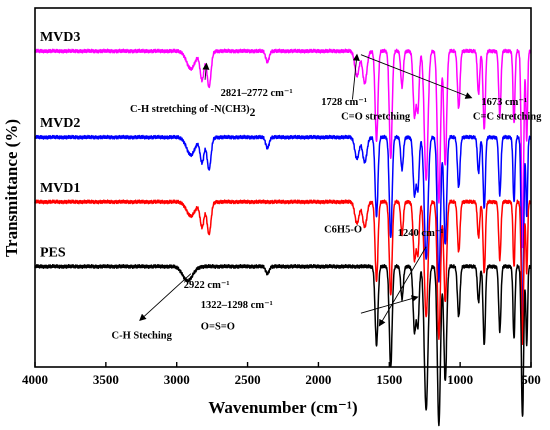 Image resolution: width=550 pixels, height=430 pixels. I want to click on x-tick-label: 4000, so click(35, 379).